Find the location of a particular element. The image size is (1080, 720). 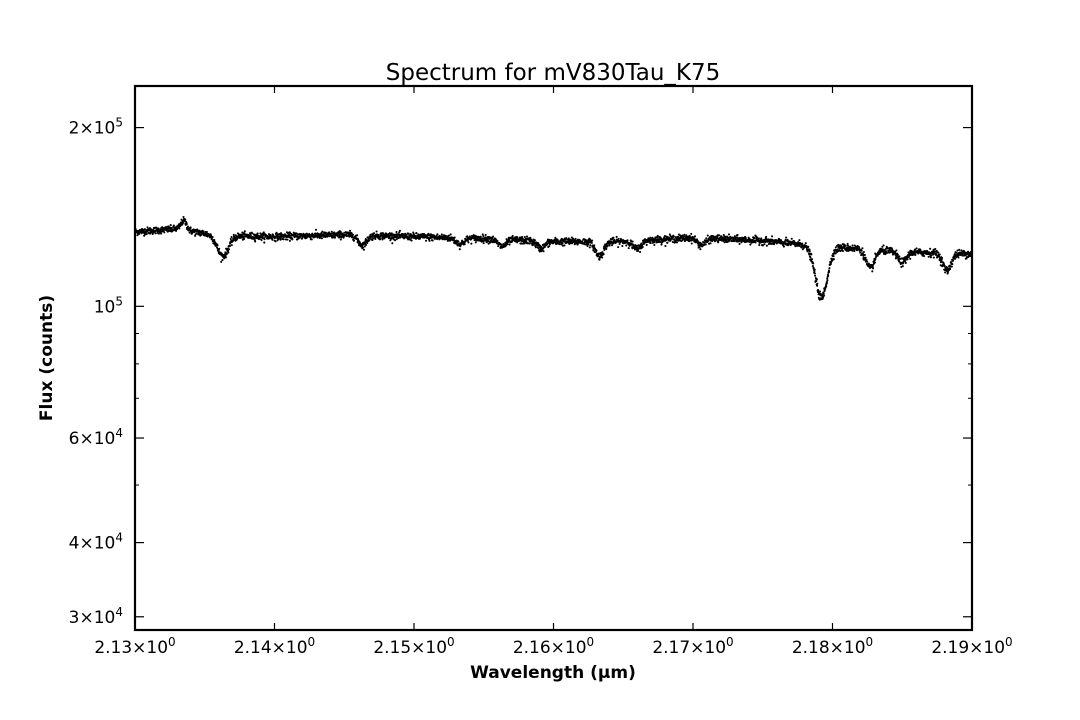

x-tick-label: 2.18×100 is located at coordinates (832, 646).